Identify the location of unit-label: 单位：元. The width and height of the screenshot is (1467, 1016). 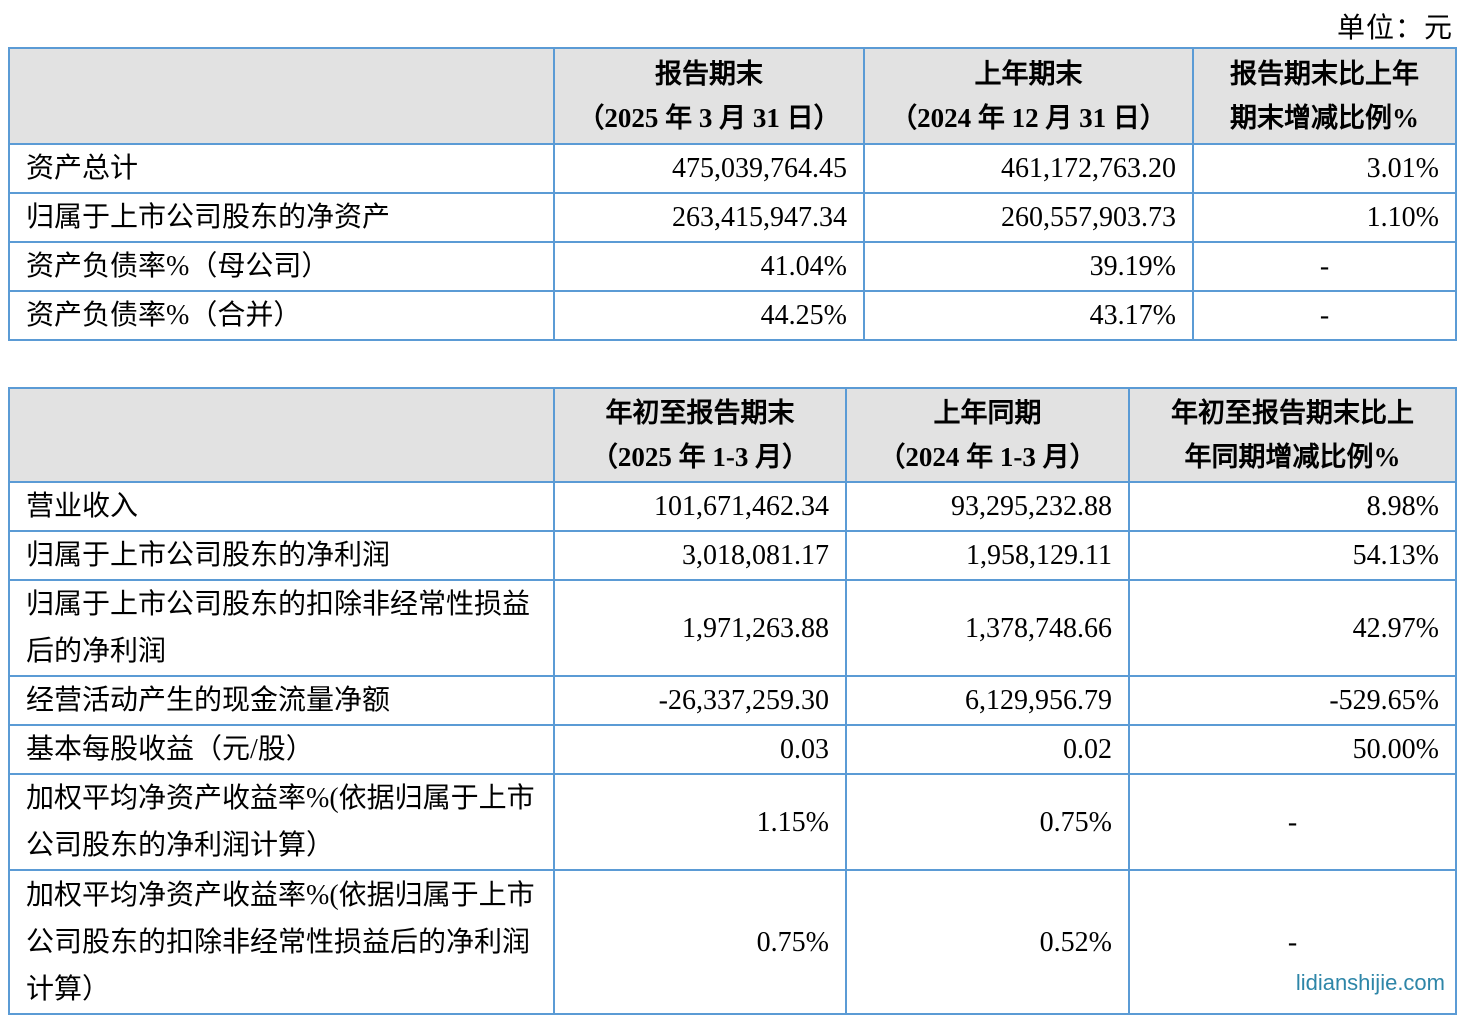
(1394, 28).